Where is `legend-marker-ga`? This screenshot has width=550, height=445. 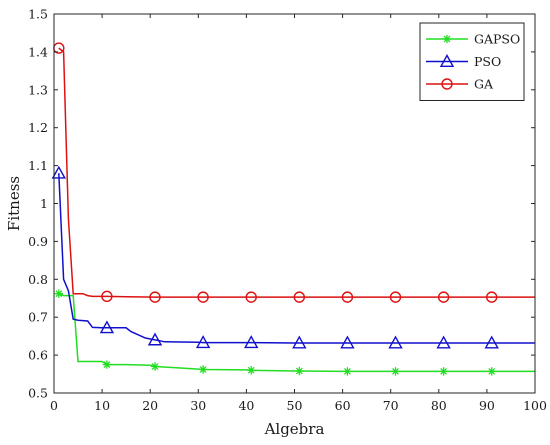
legend-marker-ga is located at coordinates (447, 84).